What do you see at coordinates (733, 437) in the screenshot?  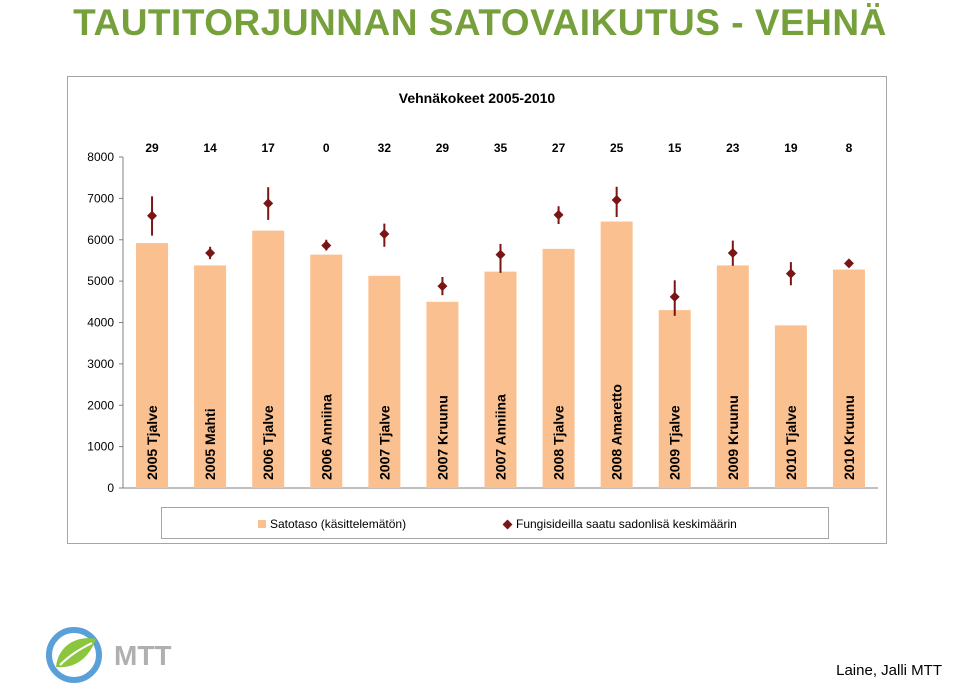 I see `category-label: 2009 Kruunu` at bounding box center [733, 437].